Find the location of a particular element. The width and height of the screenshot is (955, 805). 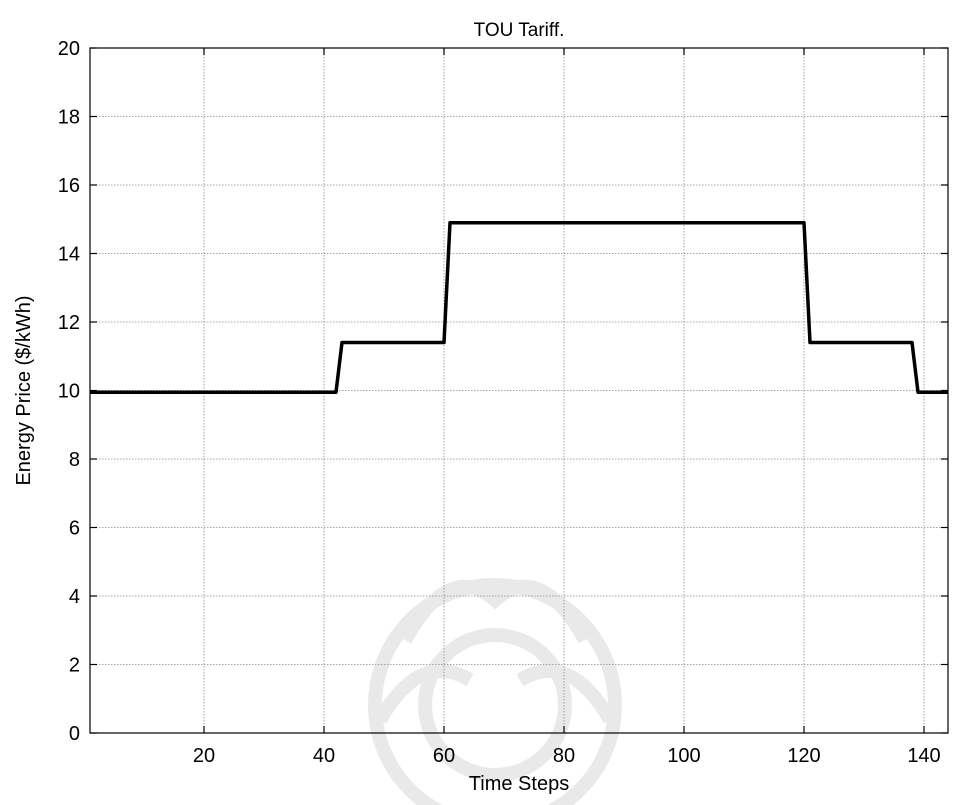

x-axis-label: Time Steps is located at coordinates (519, 784).